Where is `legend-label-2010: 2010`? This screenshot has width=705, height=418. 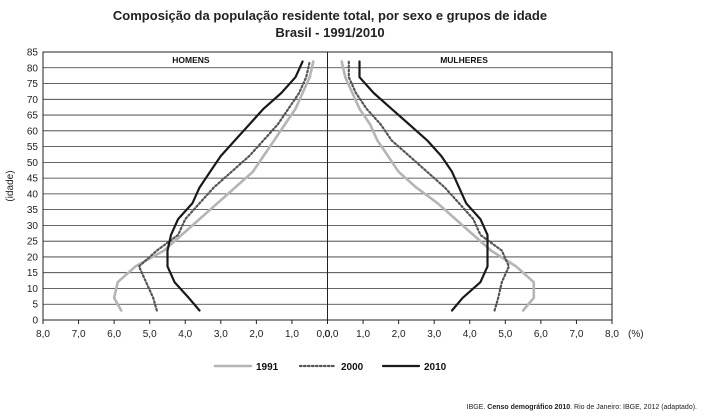
legend-label-2010: 2010 is located at coordinates (435, 367).